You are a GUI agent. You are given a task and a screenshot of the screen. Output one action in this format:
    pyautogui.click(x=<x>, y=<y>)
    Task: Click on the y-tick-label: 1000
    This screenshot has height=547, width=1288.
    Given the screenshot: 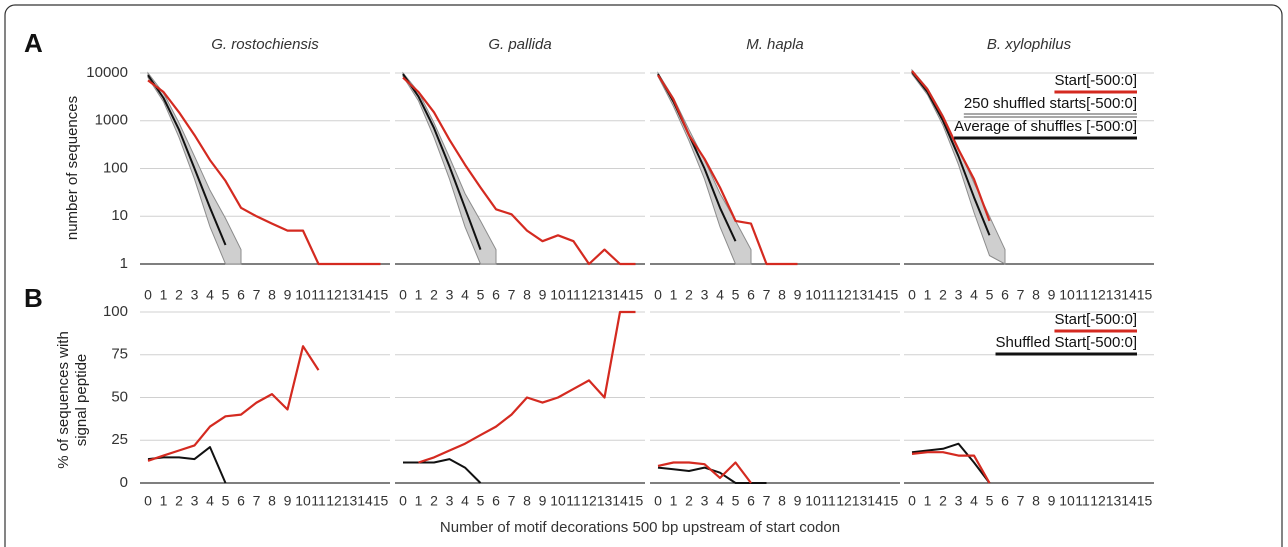 What is the action you would take?
    pyautogui.click(x=111, y=120)
    